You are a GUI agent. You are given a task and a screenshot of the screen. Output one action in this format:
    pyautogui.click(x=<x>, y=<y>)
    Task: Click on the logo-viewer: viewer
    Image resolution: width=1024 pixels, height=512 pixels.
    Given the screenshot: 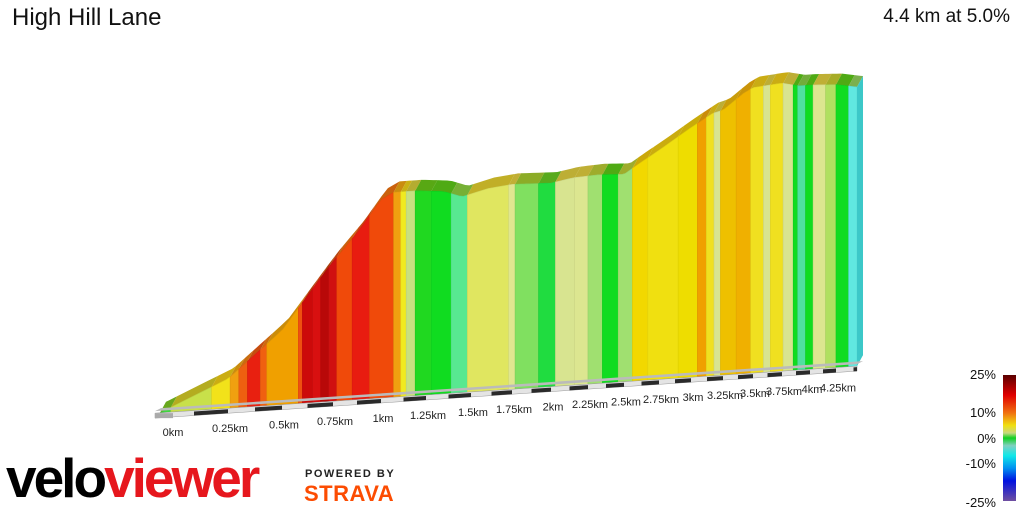 What is the action you would take?
    pyautogui.click(x=182, y=478)
    